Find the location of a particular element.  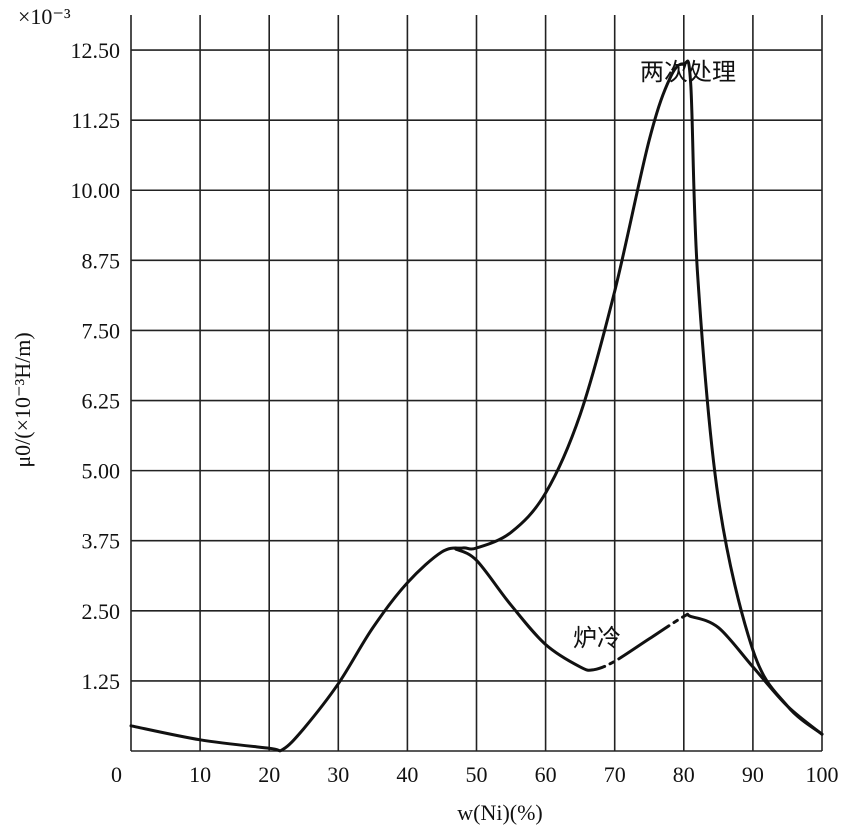

x-tick-label: 80 is located at coordinates (684, 774).